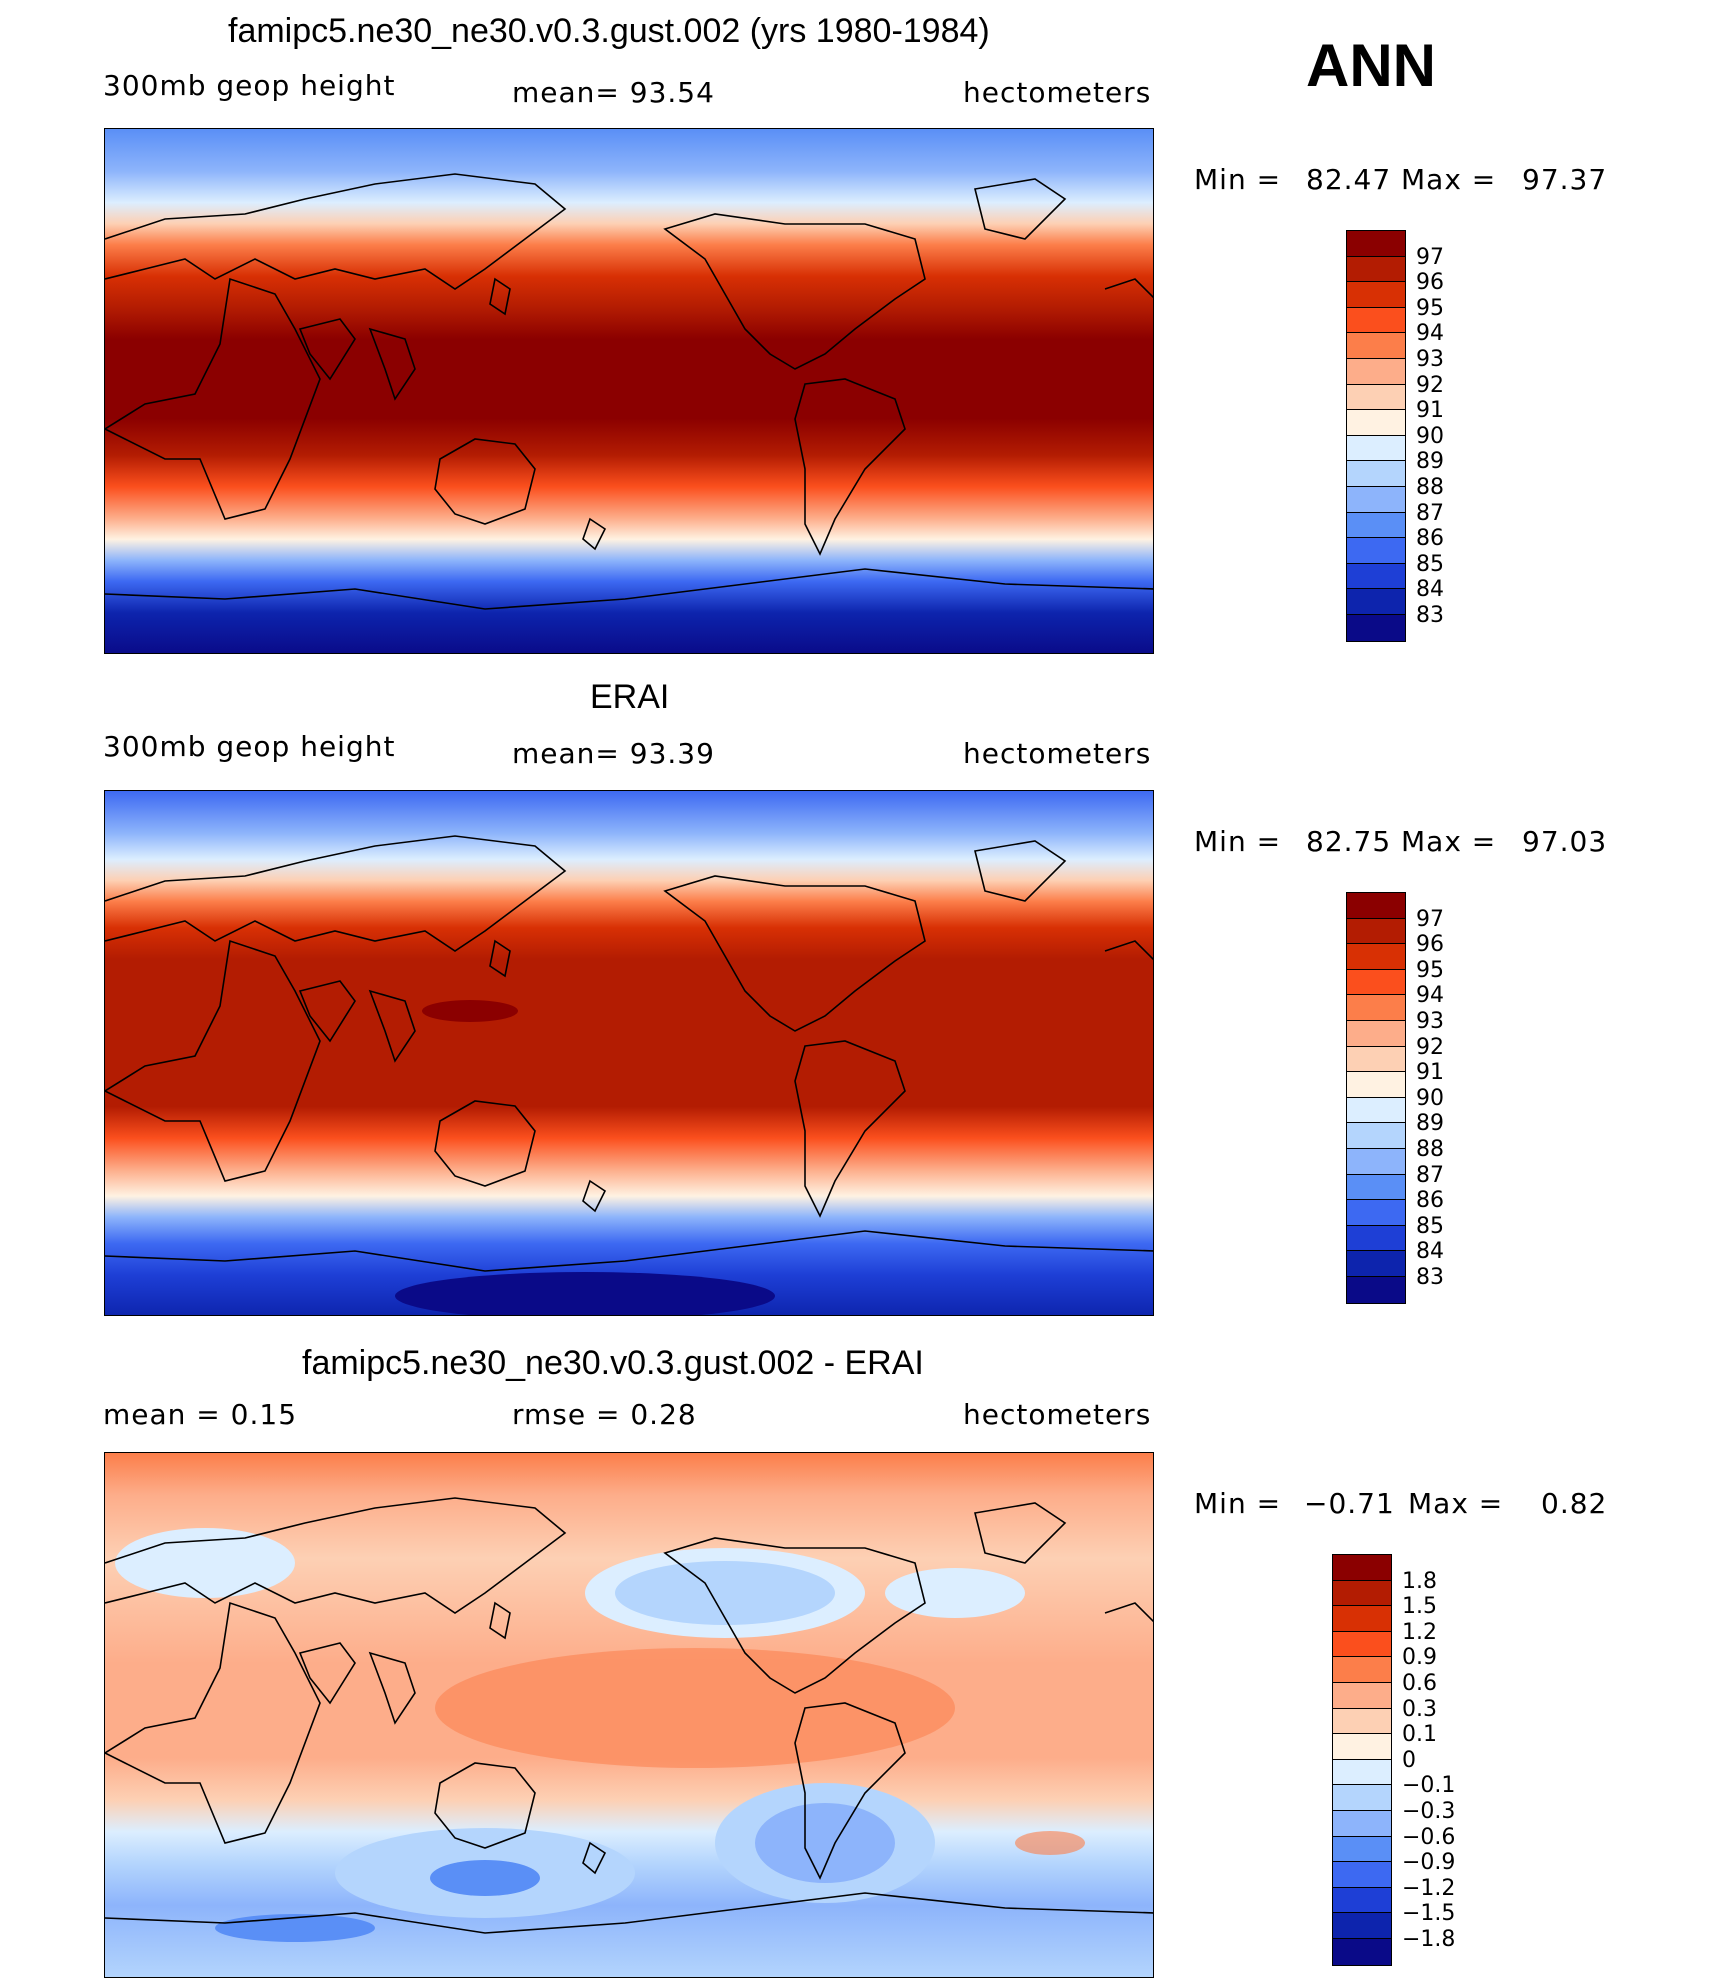 This screenshot has height=1978, width=1710. I want to click on colorbar-tick-label: −0.6, so click(1429, 1837).